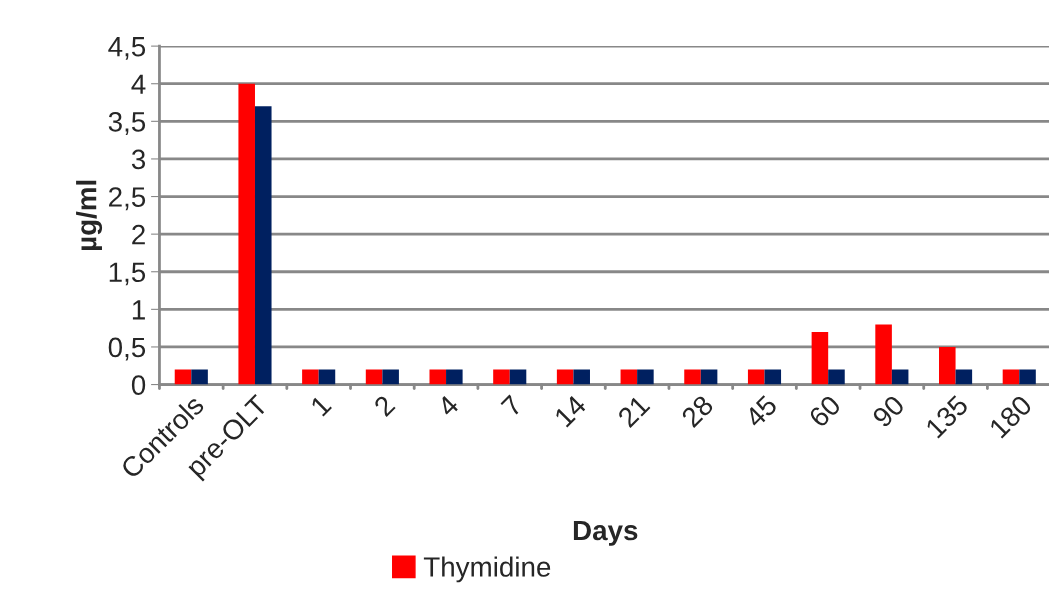  I want to click on legend-label: Thymidine, so click(487, 569).